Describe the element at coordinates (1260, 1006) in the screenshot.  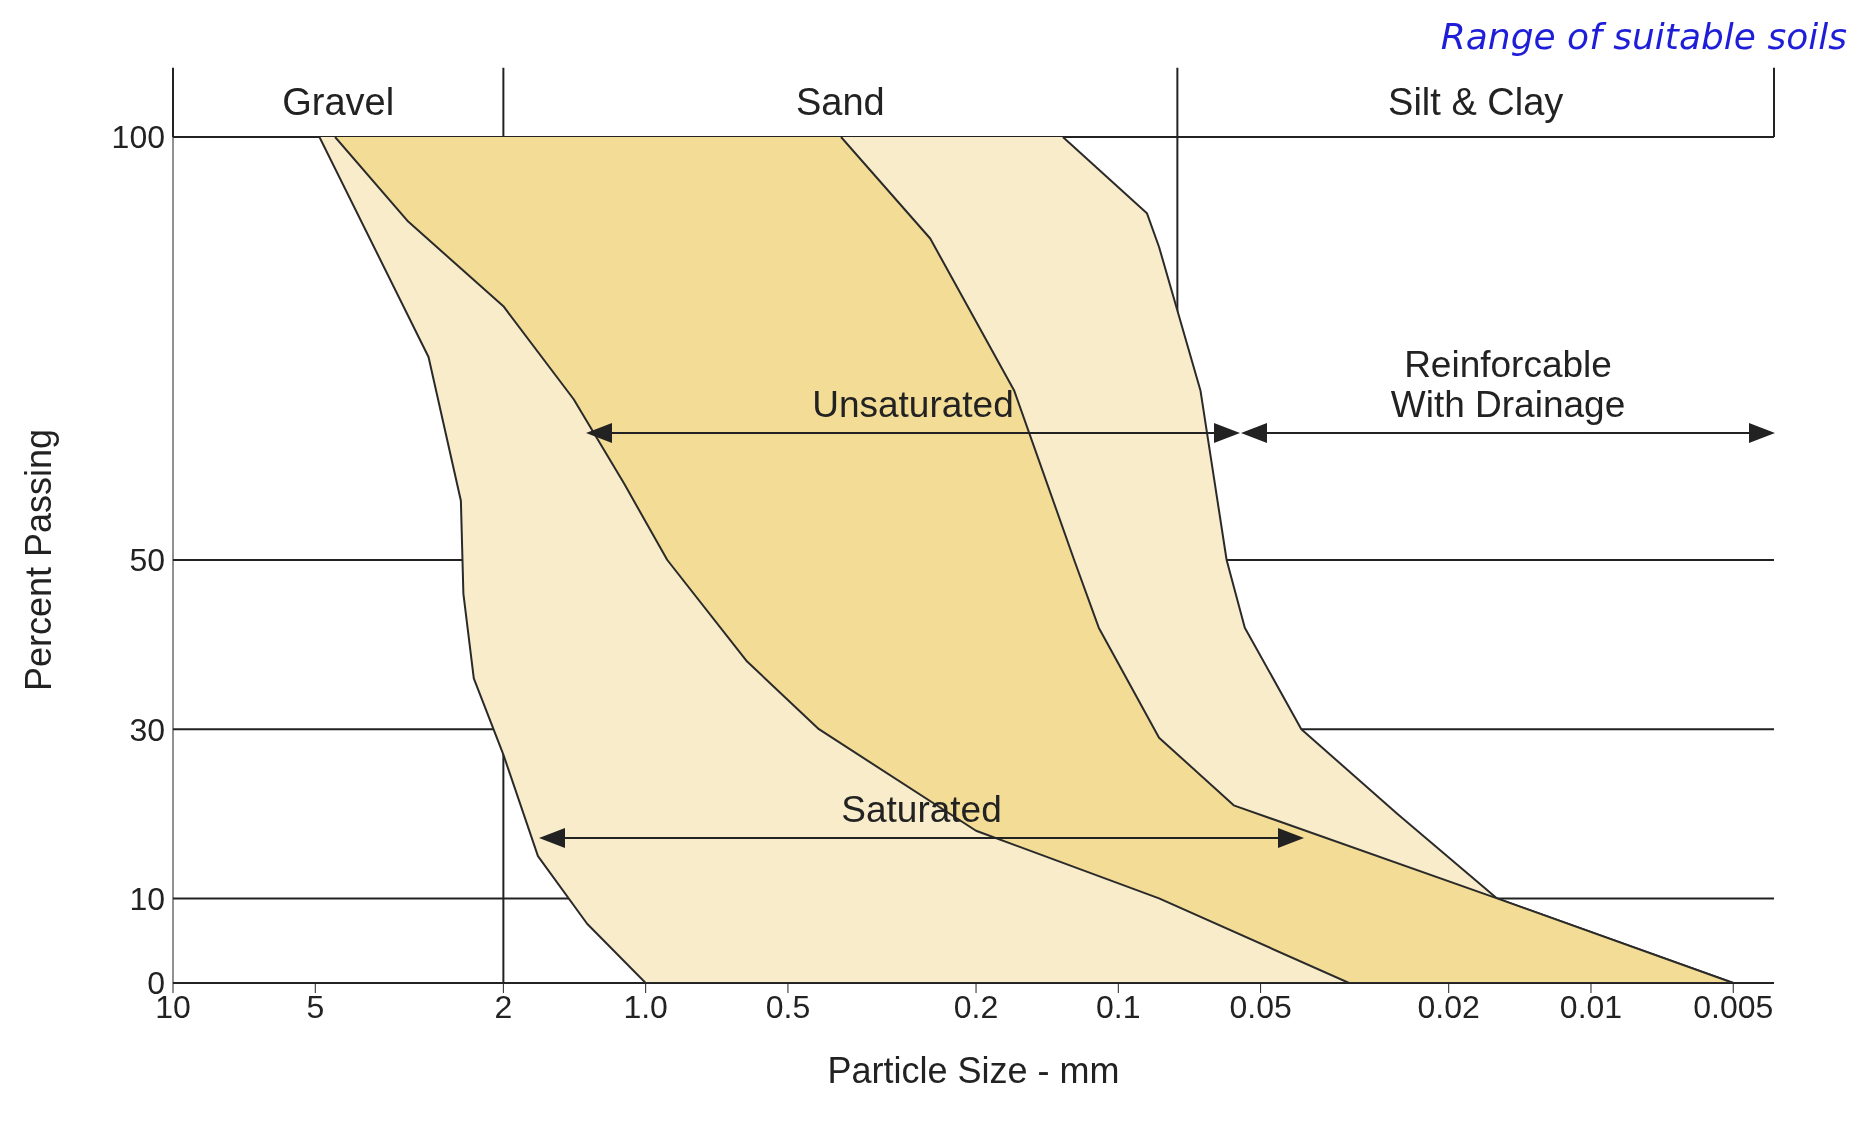
I see `x-tick-label: 0.05` at that location.